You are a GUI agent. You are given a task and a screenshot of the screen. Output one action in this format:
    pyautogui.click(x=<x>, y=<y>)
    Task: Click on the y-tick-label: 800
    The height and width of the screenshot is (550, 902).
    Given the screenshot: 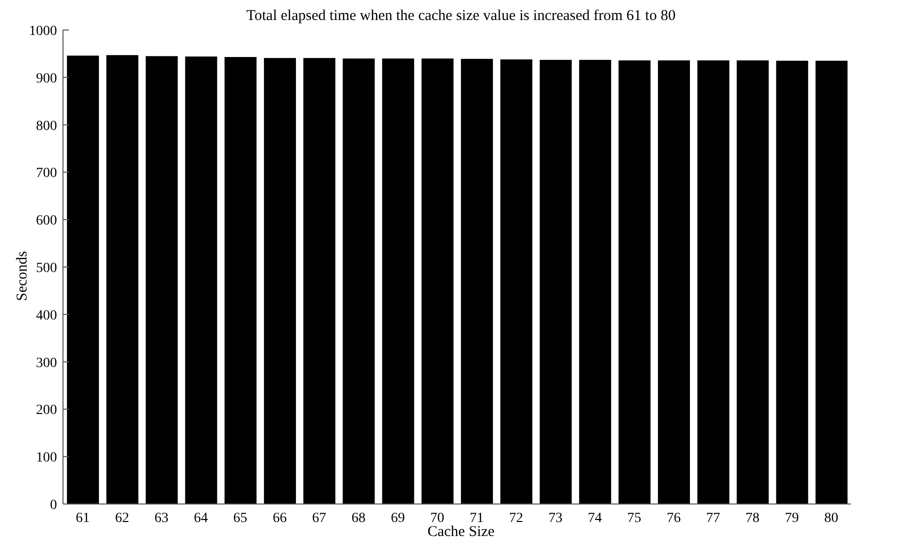 What is the action you would take?
    pyautogui.click(x=46, y=126)
    